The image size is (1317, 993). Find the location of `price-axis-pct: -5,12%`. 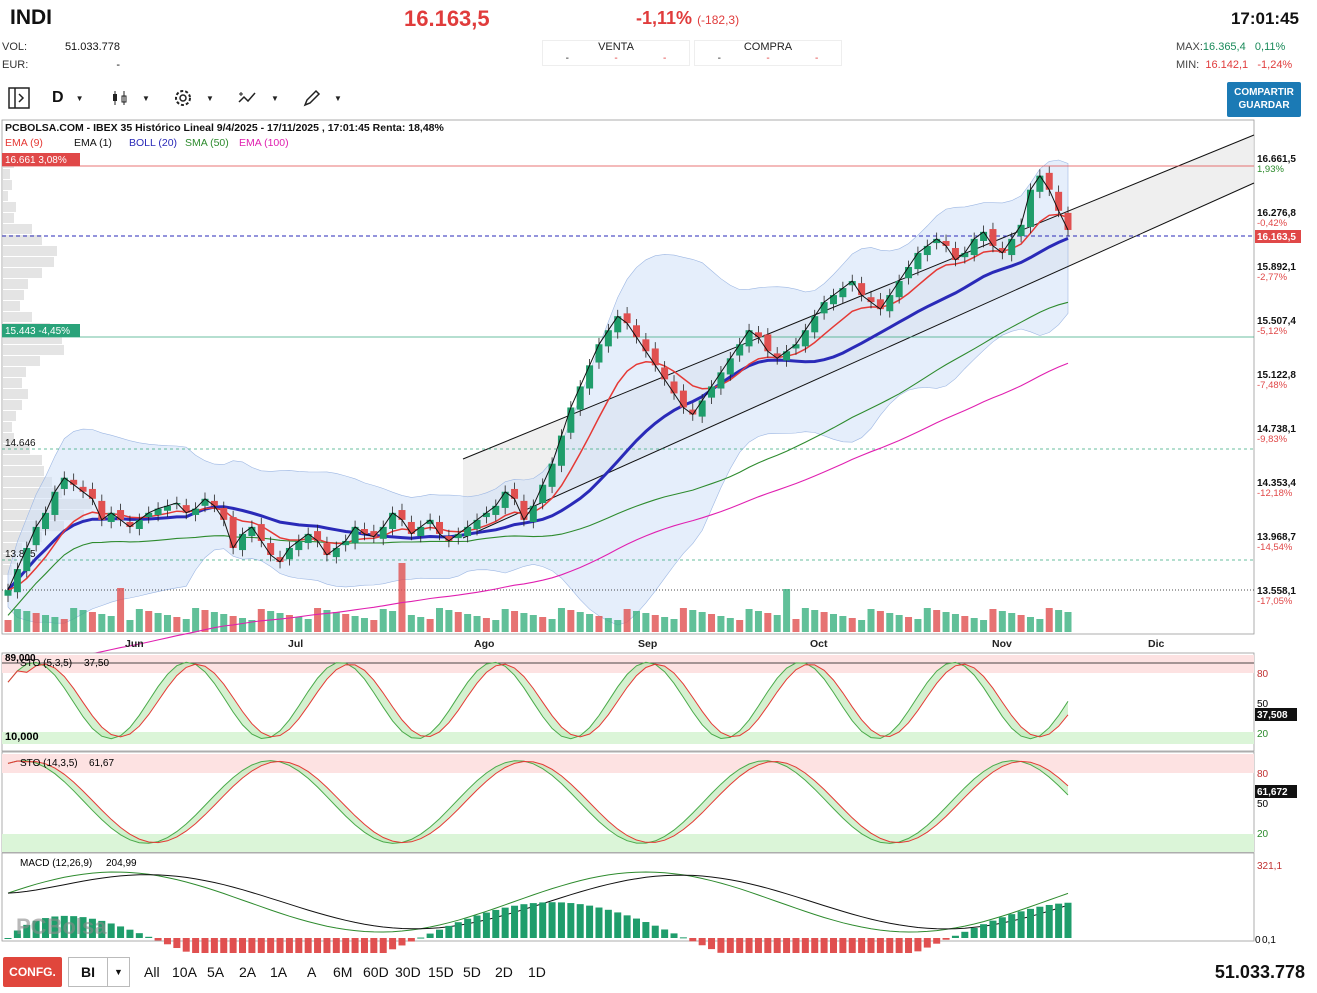

price-axis-pct: -5,12% is located at coordinates (1272, 331).